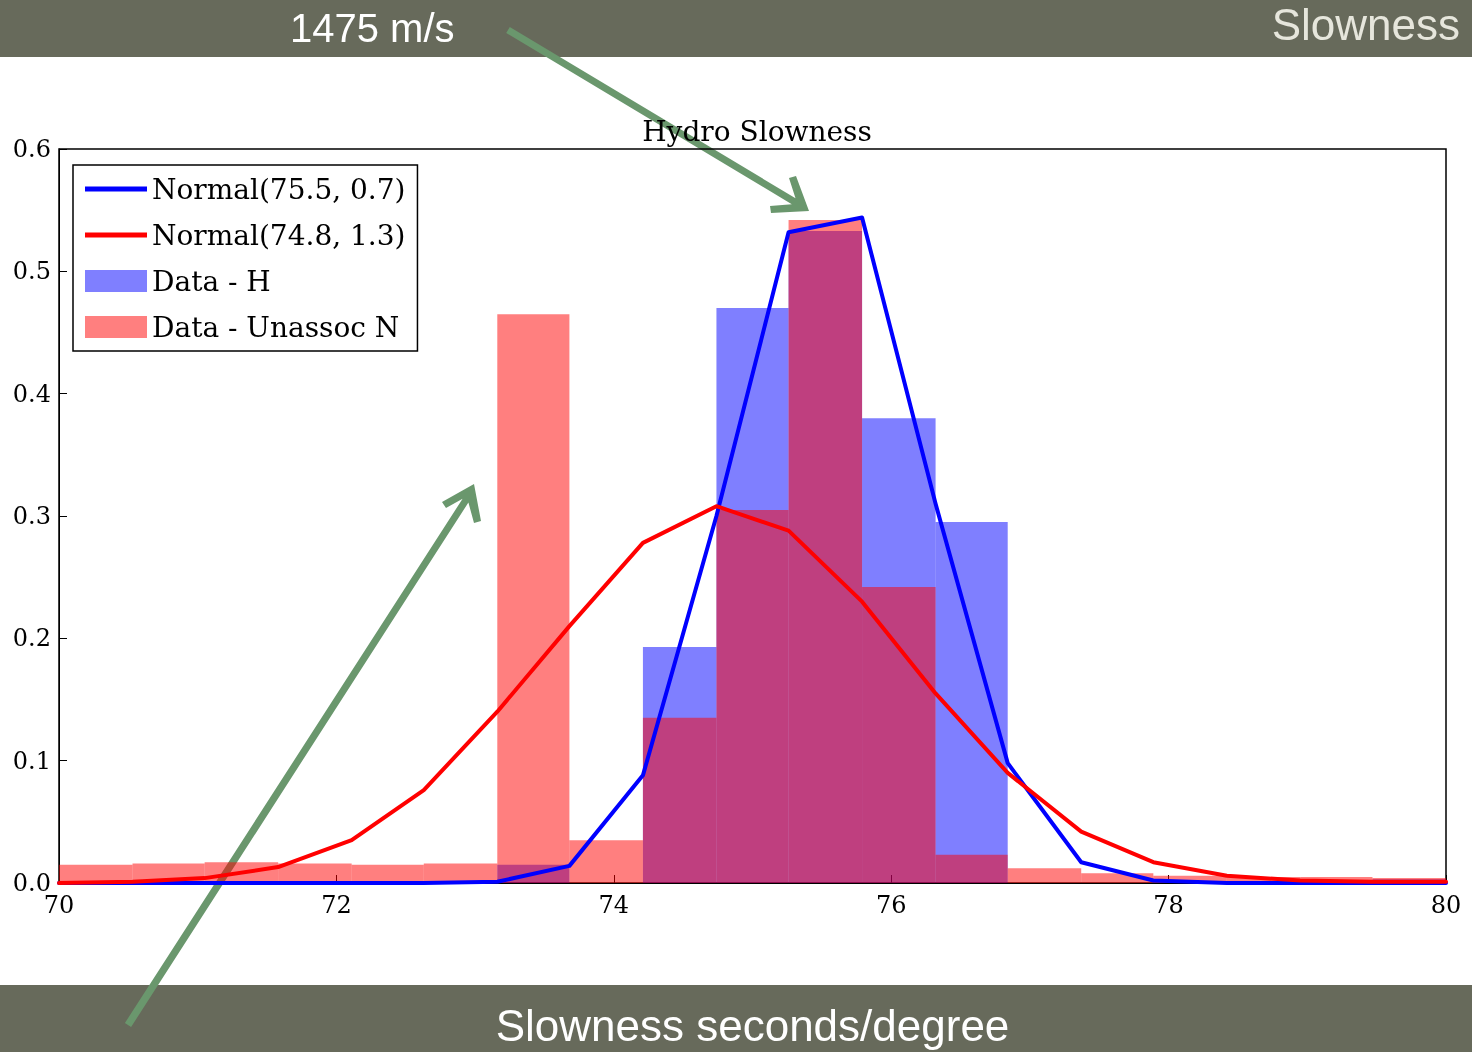 This screenshot has width=1472, height=1052. Describe the element at coordinates (59, 905) in the screenshot. I see `x-tick-label: 70` at that location.